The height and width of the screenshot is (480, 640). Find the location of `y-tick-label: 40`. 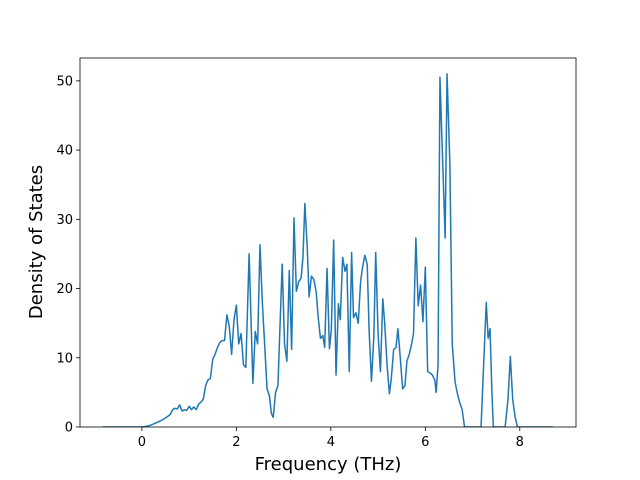

y-tick-label: 40 is located at coordinates (64, 151).